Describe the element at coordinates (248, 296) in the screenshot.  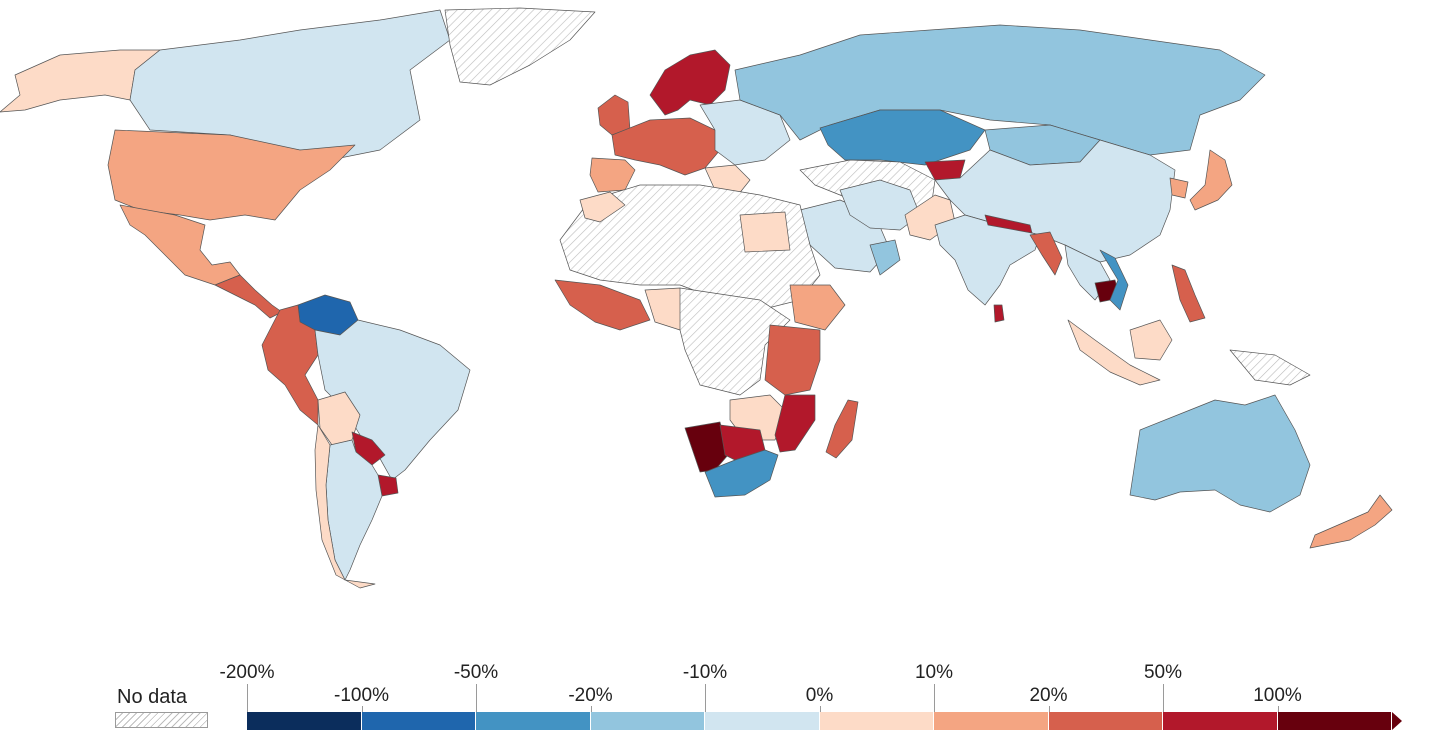
I see `region-central-america` at that location.